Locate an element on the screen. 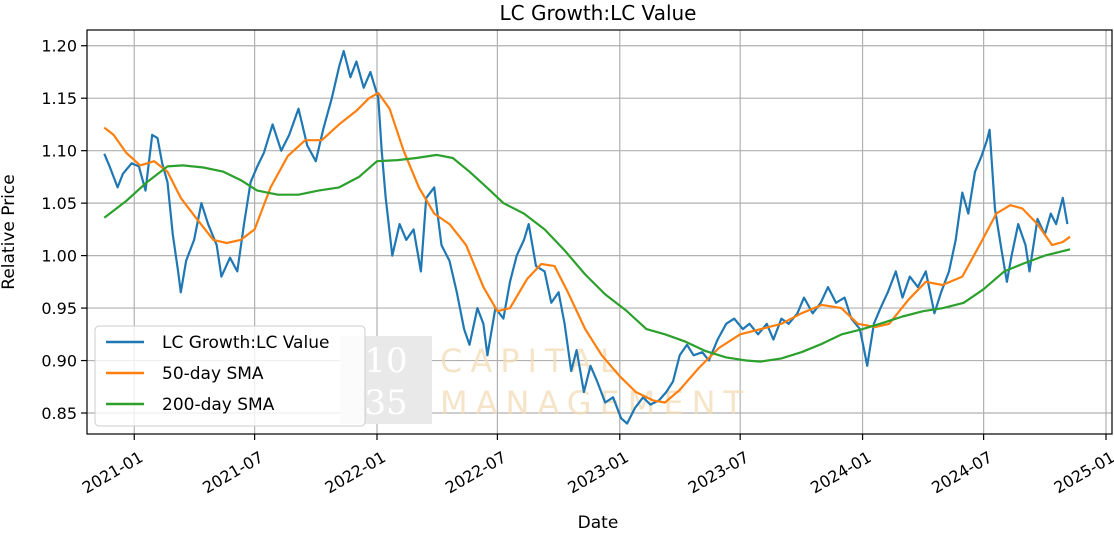 The width and height of the screenshot is (1114, 536). x-tick-label: 2023-01 is located at coordinates (597, 472).